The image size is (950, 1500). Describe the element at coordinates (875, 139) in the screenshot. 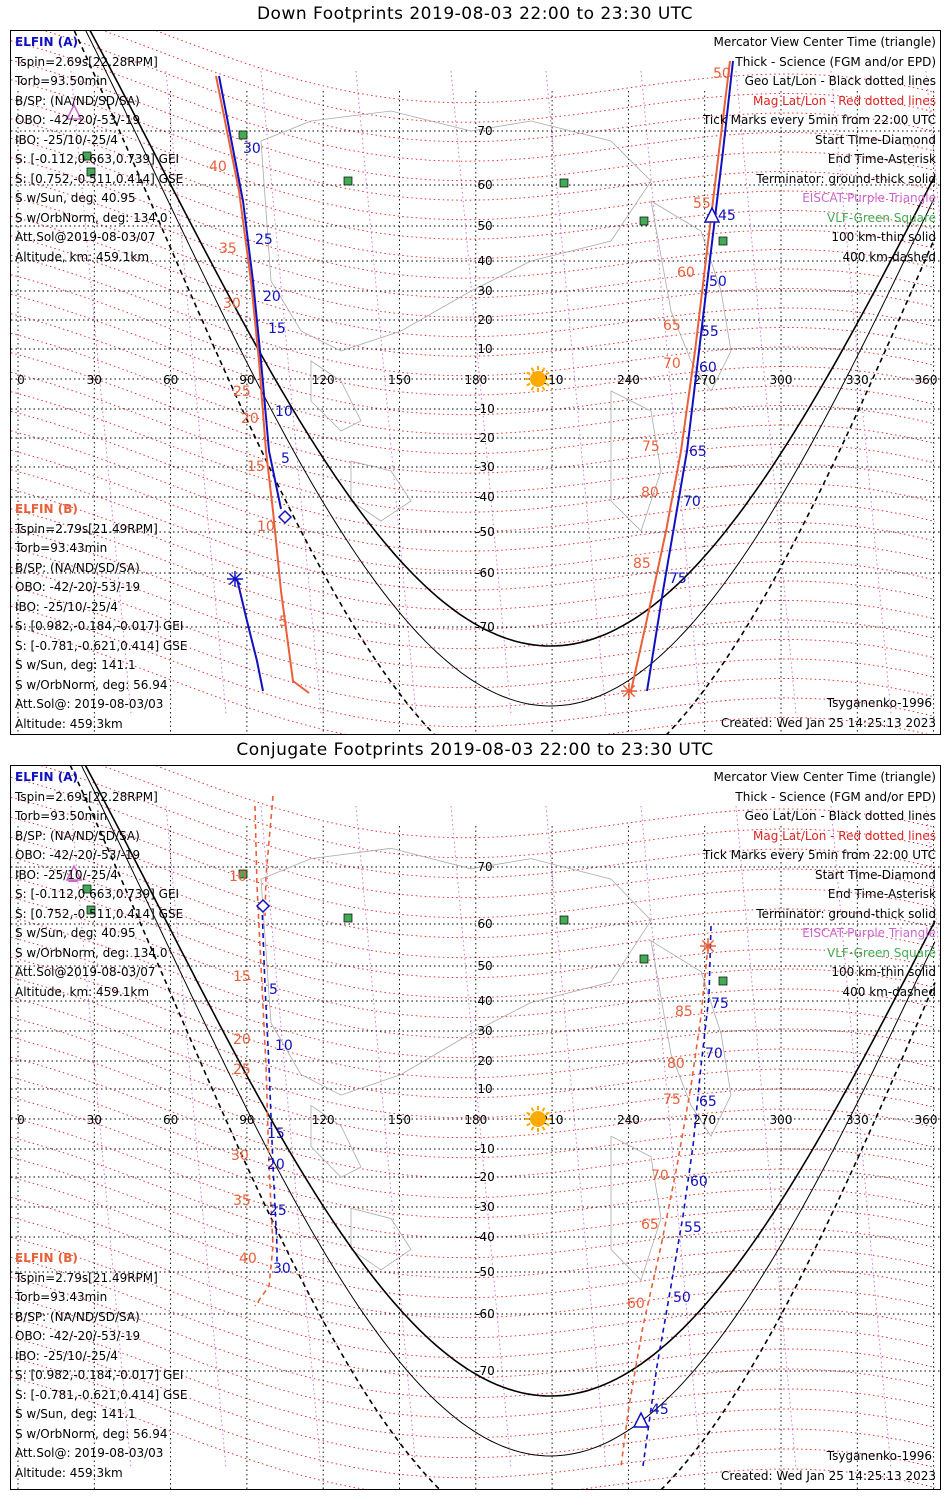

I see `legend-item: Start Time-Diamond` at that location.